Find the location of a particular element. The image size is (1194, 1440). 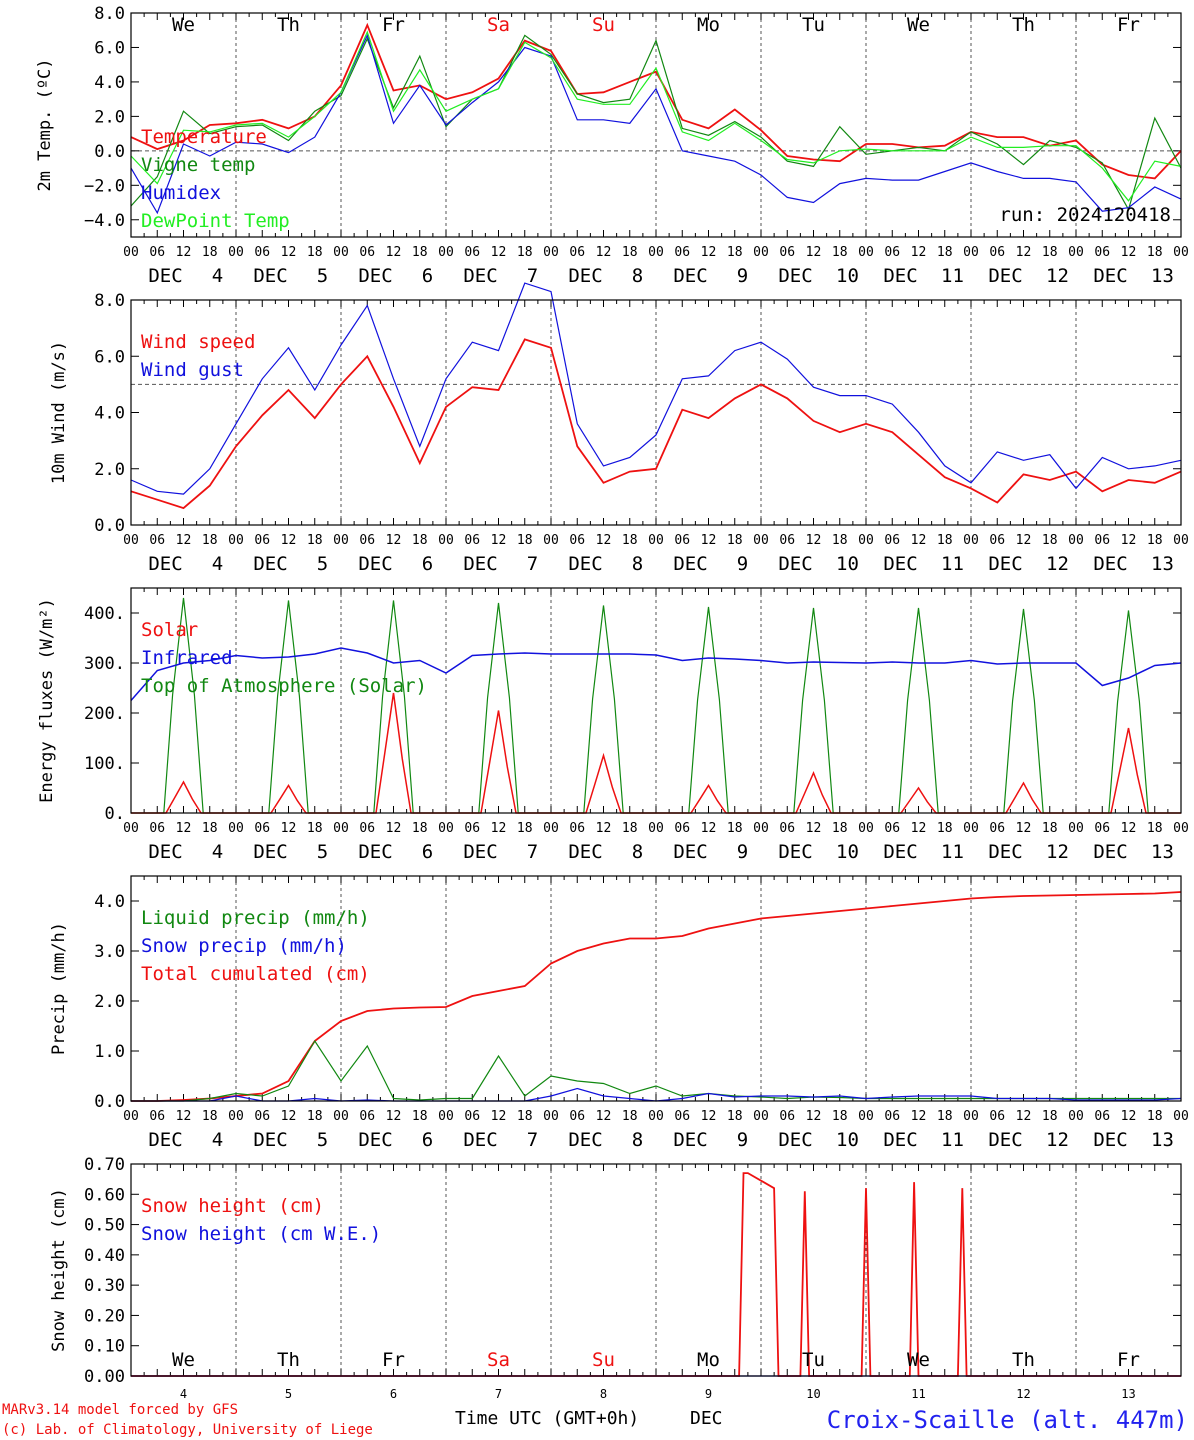

legend-entry: Snow precip (mm/h) is located at coordinates (244, 946).